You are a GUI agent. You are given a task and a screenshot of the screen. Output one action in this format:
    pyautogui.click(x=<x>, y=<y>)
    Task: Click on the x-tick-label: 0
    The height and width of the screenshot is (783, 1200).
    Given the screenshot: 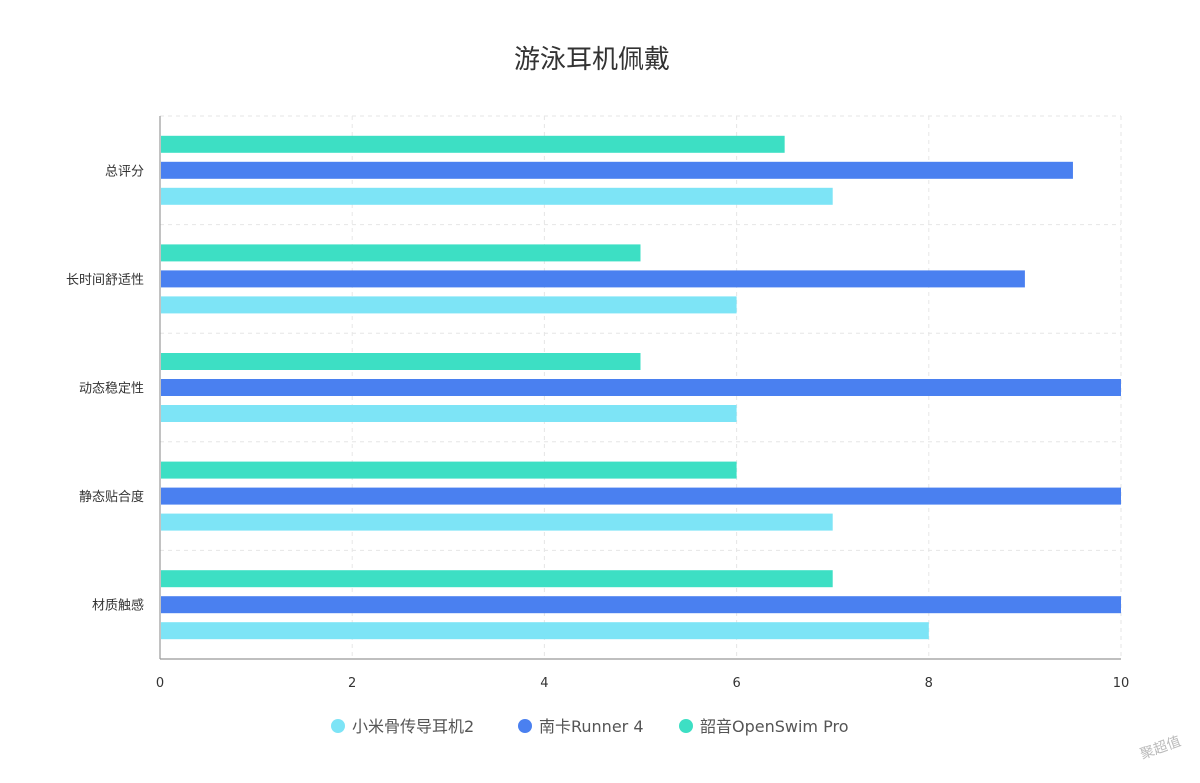 What is the action you would take?
    pyautogui.click(x=160, y=683)
    